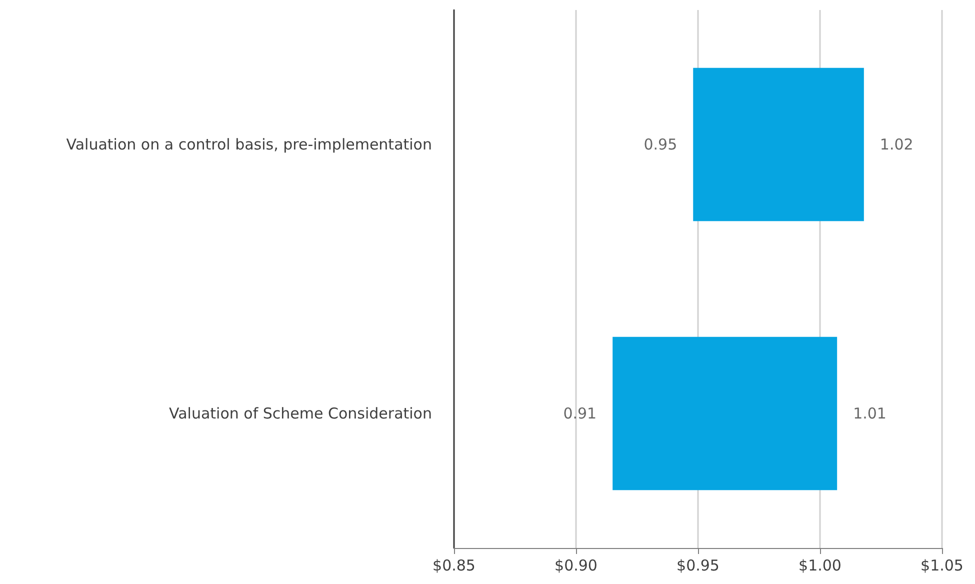  Describe the element at coordinates (300, 413) in the screenshot. I see `y-tick-label: Valuation of Scheme Consideration` at that location.